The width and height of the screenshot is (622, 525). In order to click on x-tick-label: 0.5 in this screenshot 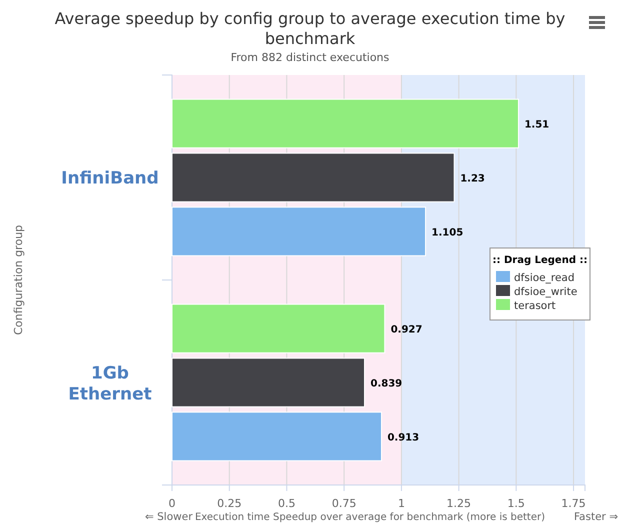, I will do `click(287, 503)`.